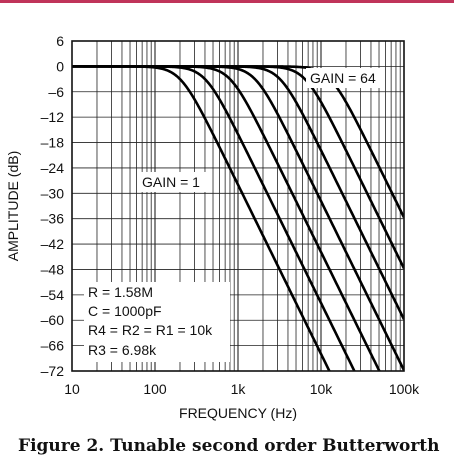 This screenshot has width=454, height=458. What do you see at coordinates (53, 193) in the screenshot?
I see `y-tick-label: –30` at bounding box center [53, 193].